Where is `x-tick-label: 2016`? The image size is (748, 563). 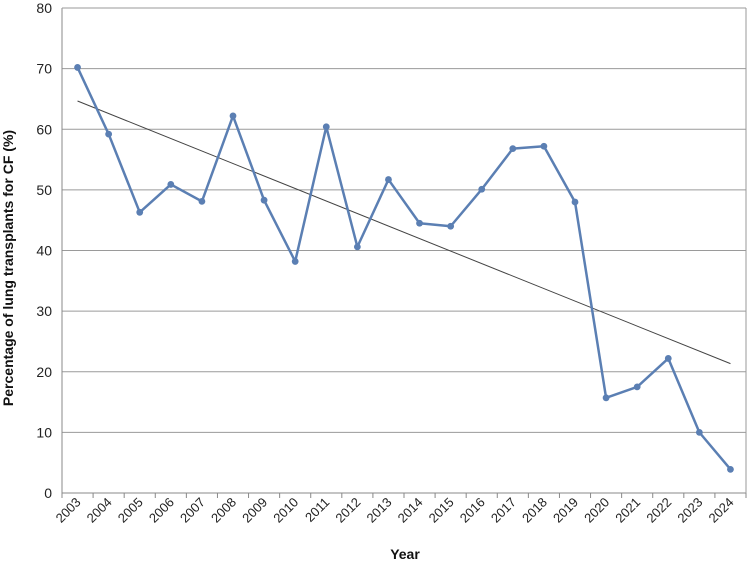
x-tick-label: 2016 is located at coordinates (472, 510).